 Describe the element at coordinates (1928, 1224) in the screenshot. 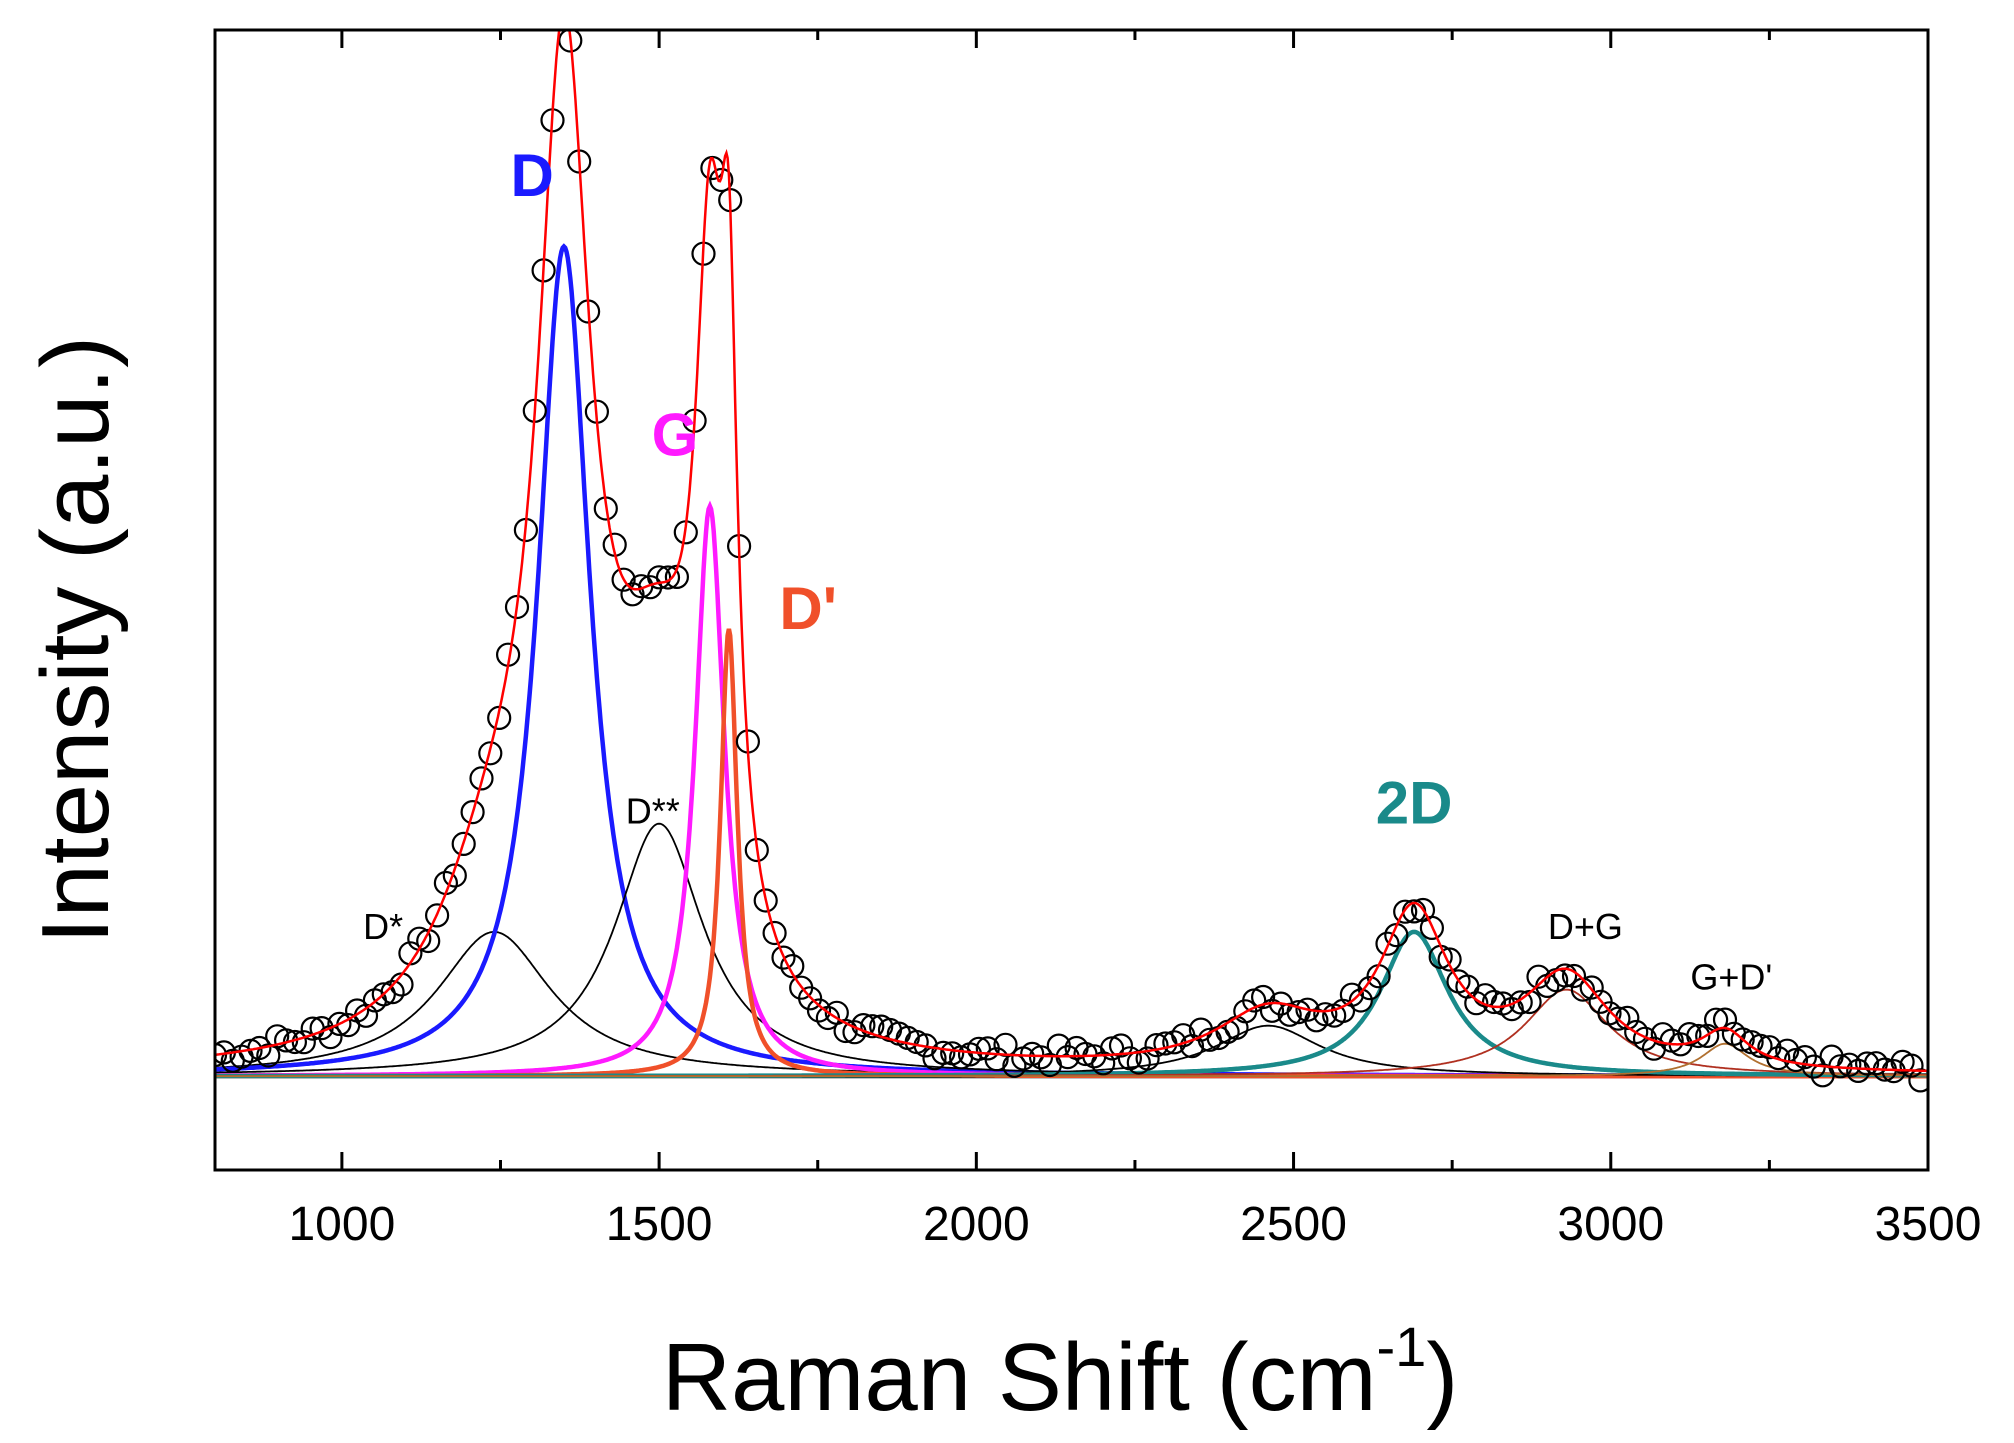

I see `x-tick-label: 3500` at that location.